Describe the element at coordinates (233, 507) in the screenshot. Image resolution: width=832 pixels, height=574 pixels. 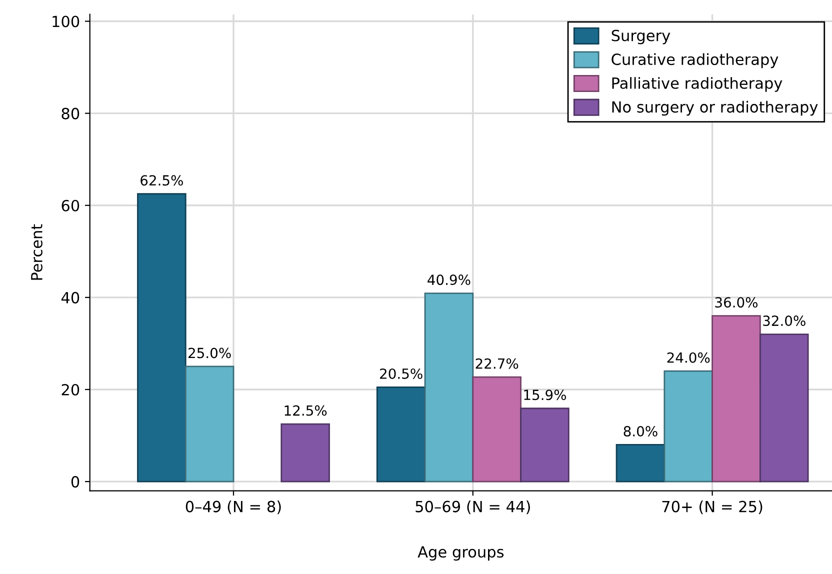
I see `x-tick-label: 0–49 (N = 8)` at that location.